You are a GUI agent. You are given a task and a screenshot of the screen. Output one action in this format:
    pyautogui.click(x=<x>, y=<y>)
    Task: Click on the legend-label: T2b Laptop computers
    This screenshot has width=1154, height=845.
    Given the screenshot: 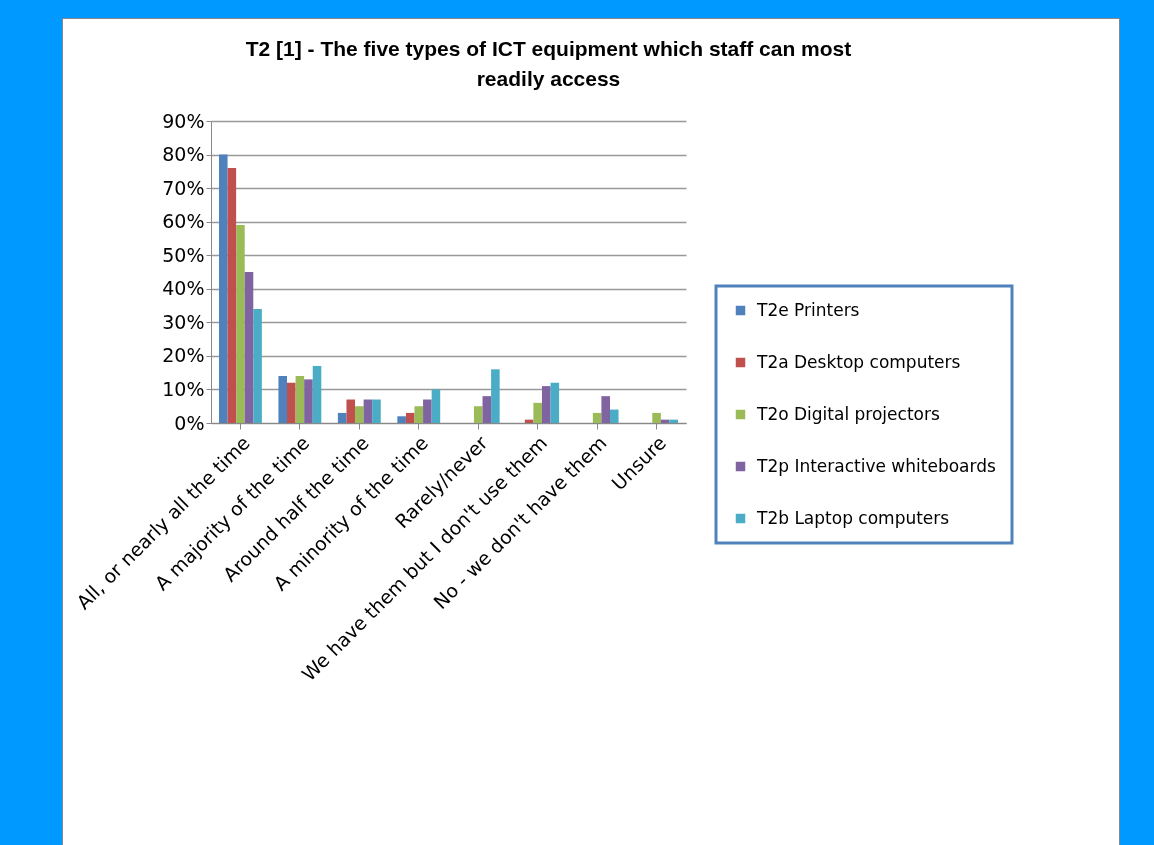 What is the action you would take?
    pyautogui.click(x=853, y=517)
    